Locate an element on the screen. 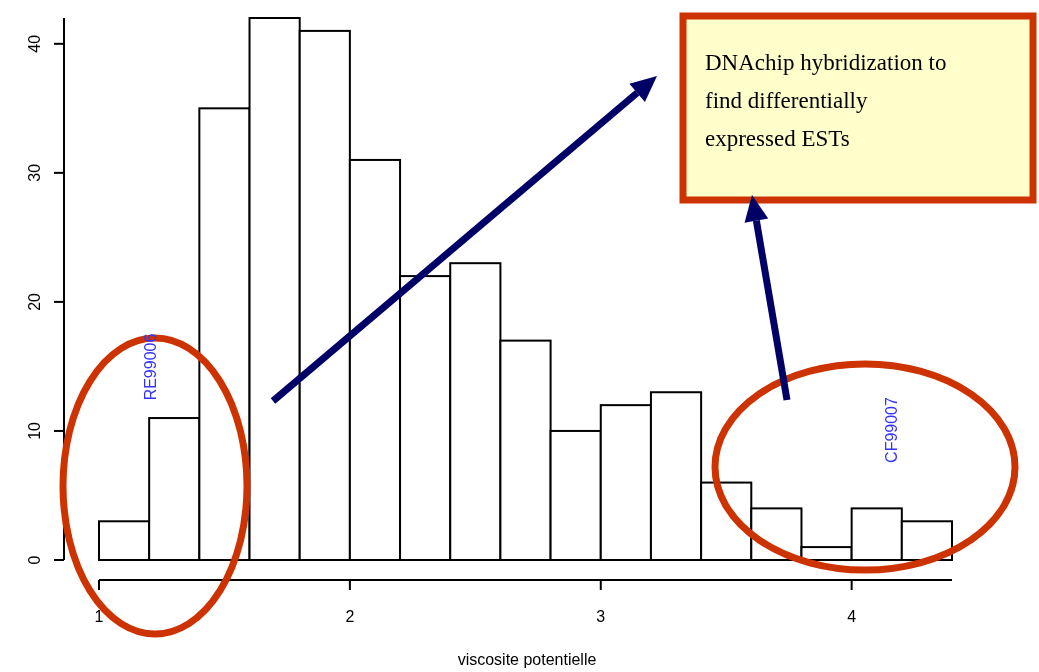 The height and width of the screenshot is (672, 1039). annotation: DNAchip hybridization to find differentially expressed ESTs is located at coordinates (826, 100).